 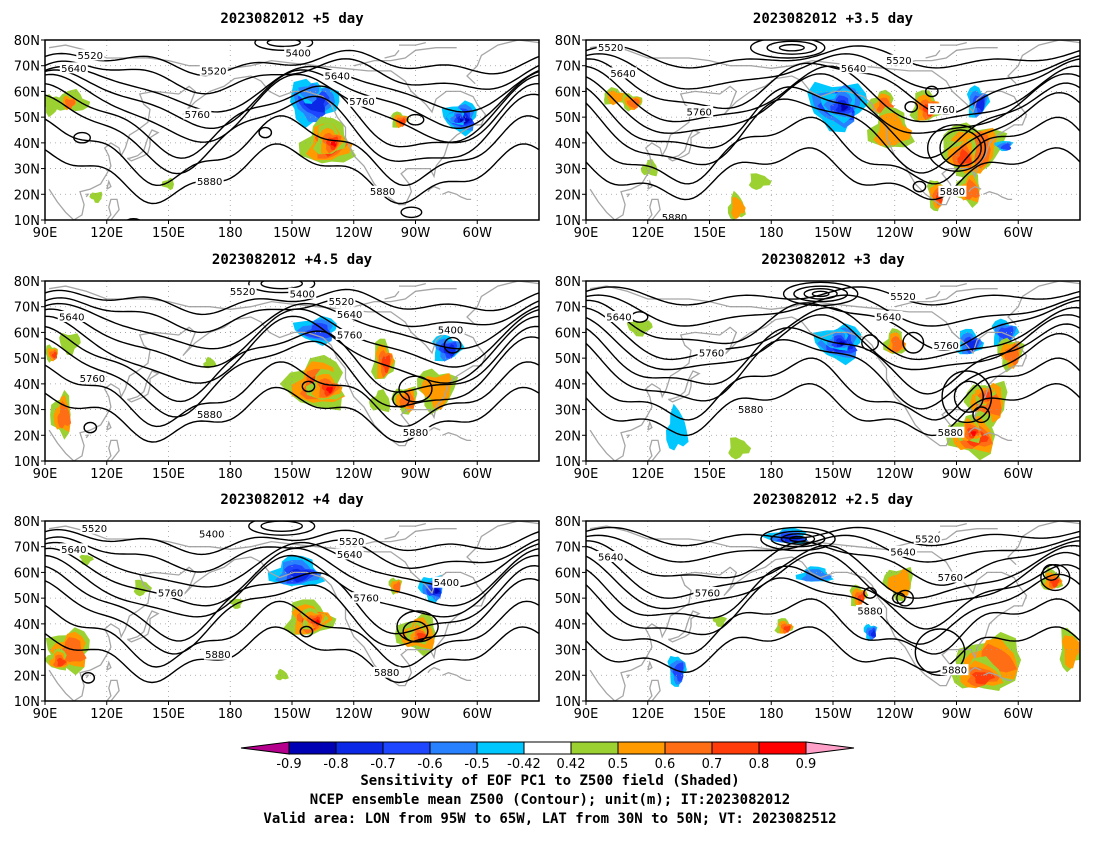 What do you see at coordinates (665, 764) in the screenshot?
I see `colorbar-label: 0.6` at bounding box center [665, 764].